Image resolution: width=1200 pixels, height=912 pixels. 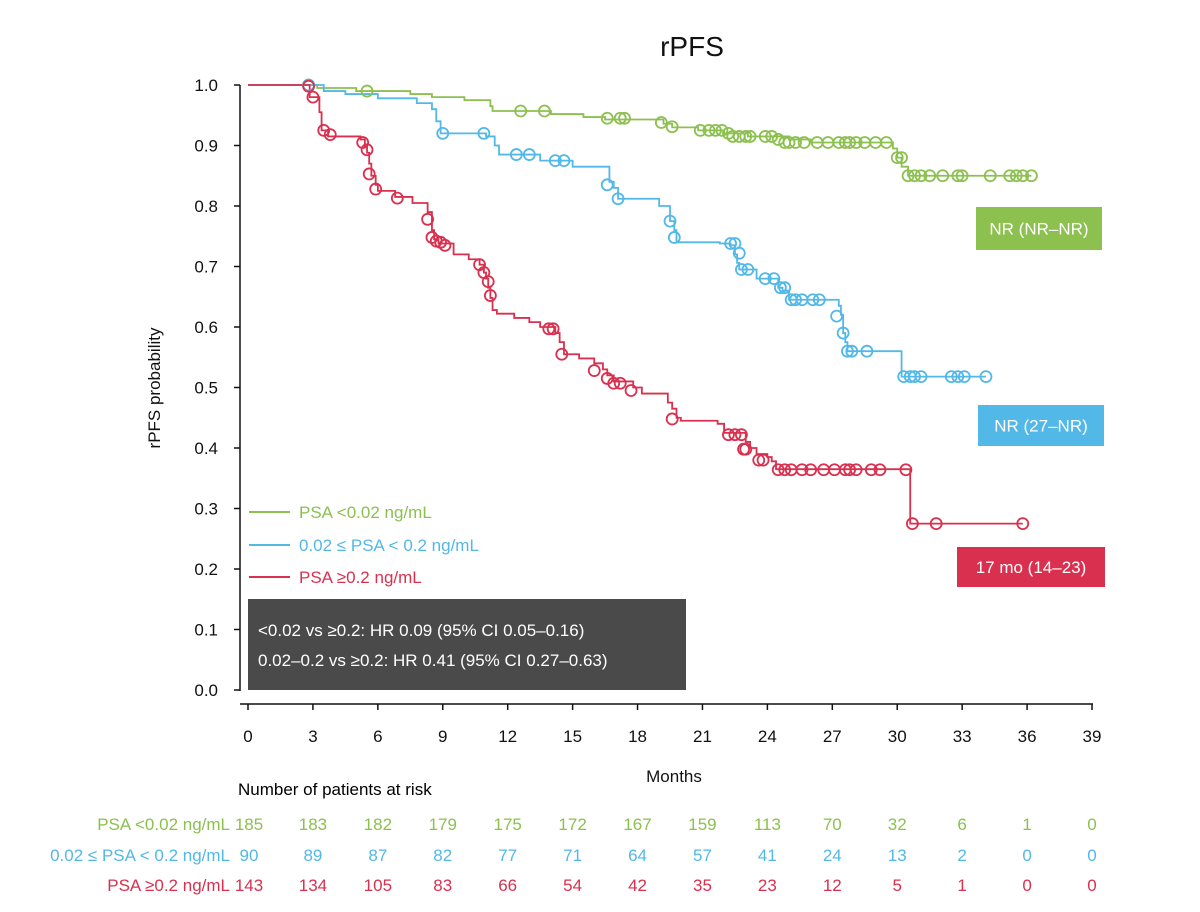 I want to click on risk-value: 183, so click(x=313, y=824).